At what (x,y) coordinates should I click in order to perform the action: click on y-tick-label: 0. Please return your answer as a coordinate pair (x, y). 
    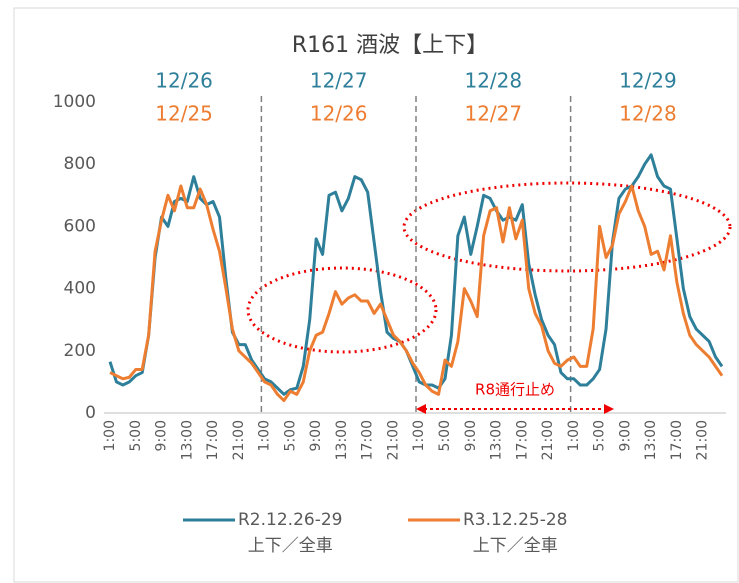
    Looking at the image, I should click on (90, 413).